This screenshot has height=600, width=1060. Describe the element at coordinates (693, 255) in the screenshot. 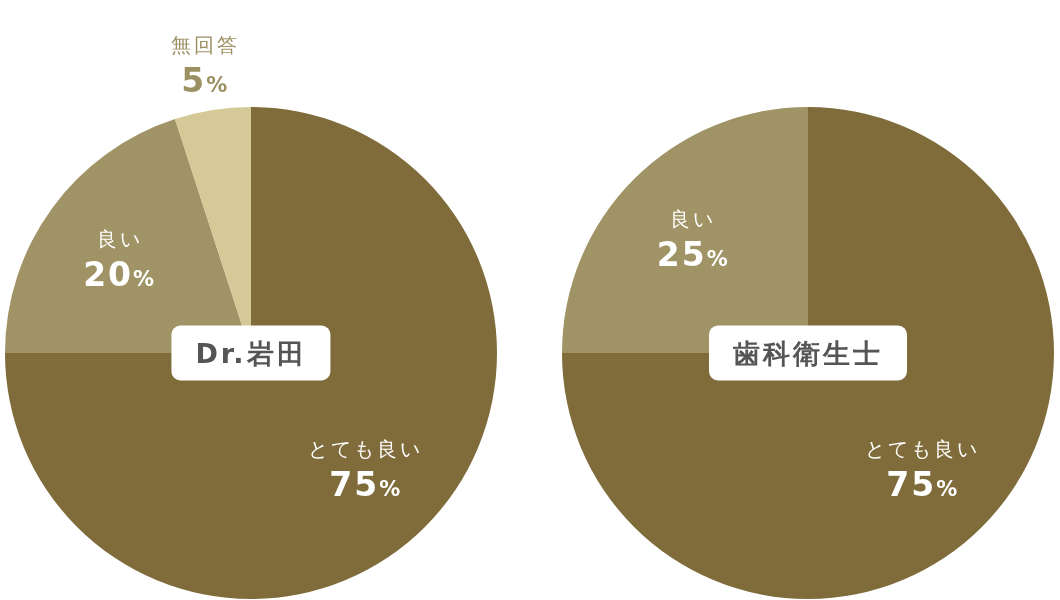

I see `data-label: 25%` at that location.